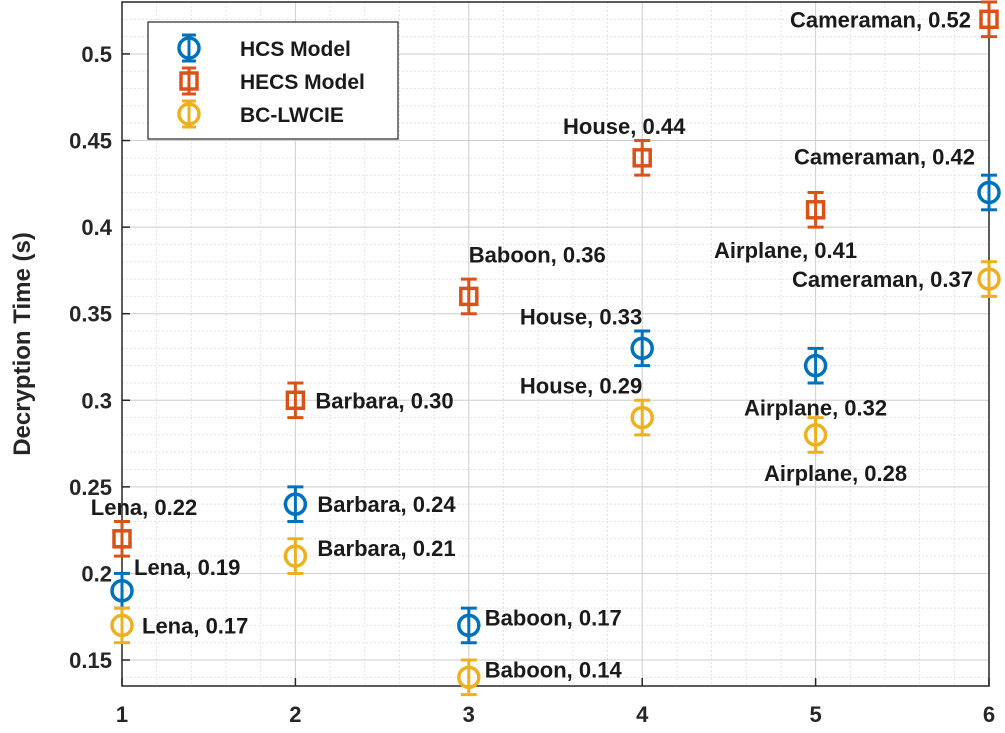 The height and width of the screenshot is (733, 1005). Describe the element at coordinates (815, 408) in the screenshot. I see `data-label: Airplane, 0.32` at that location.